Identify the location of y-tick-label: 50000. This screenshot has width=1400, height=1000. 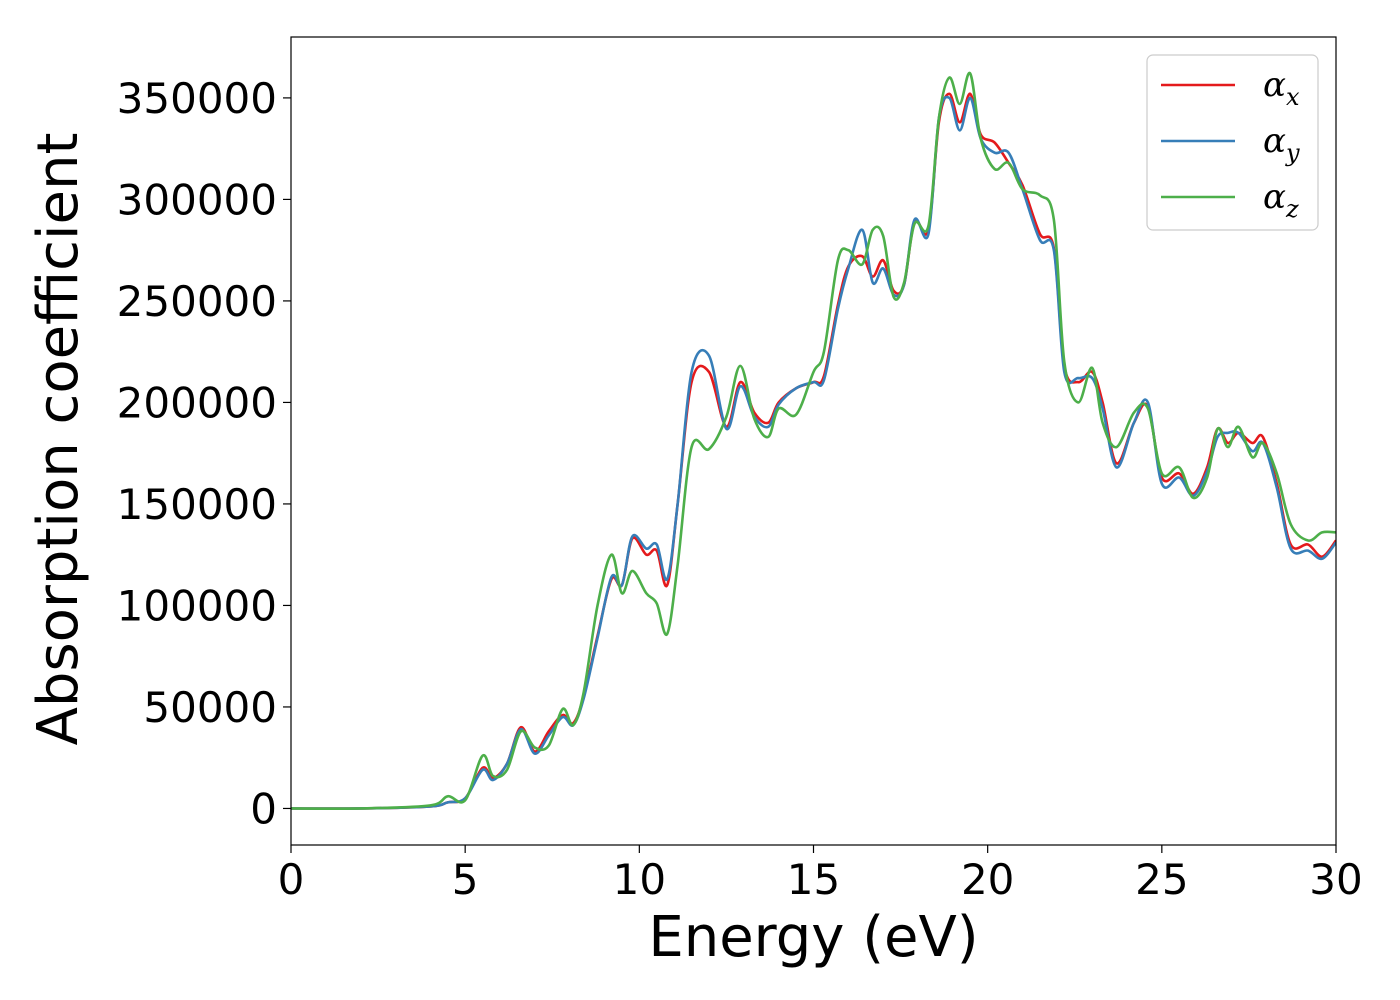
(210, 707).